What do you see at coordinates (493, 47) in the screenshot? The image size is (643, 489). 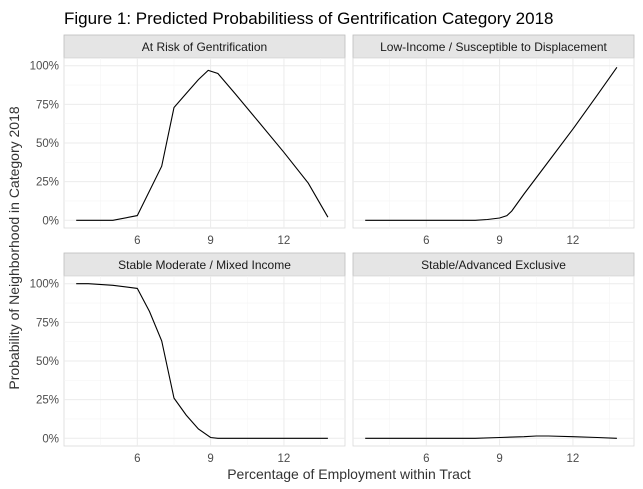 I see `facet-label: Low-Income / Susceptible to Displacement` at bounding box center [493, 47].